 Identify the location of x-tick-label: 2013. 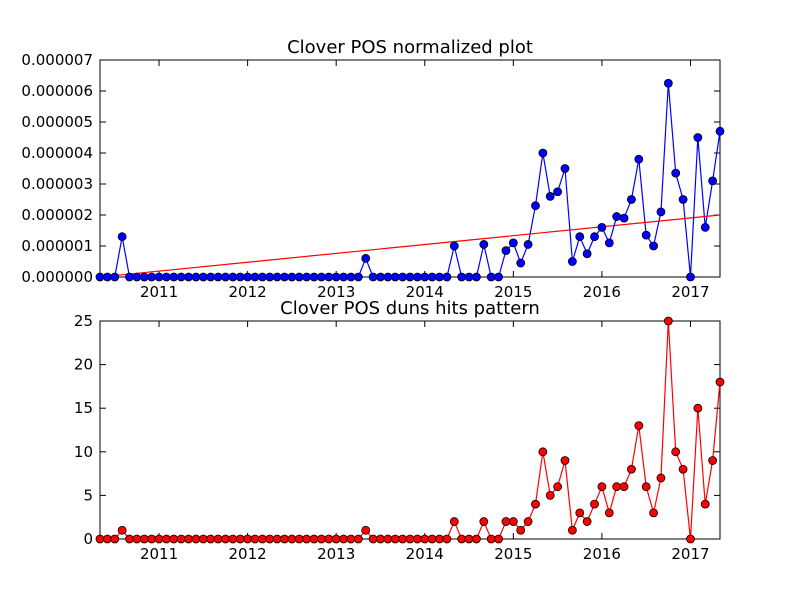
(336, 554).